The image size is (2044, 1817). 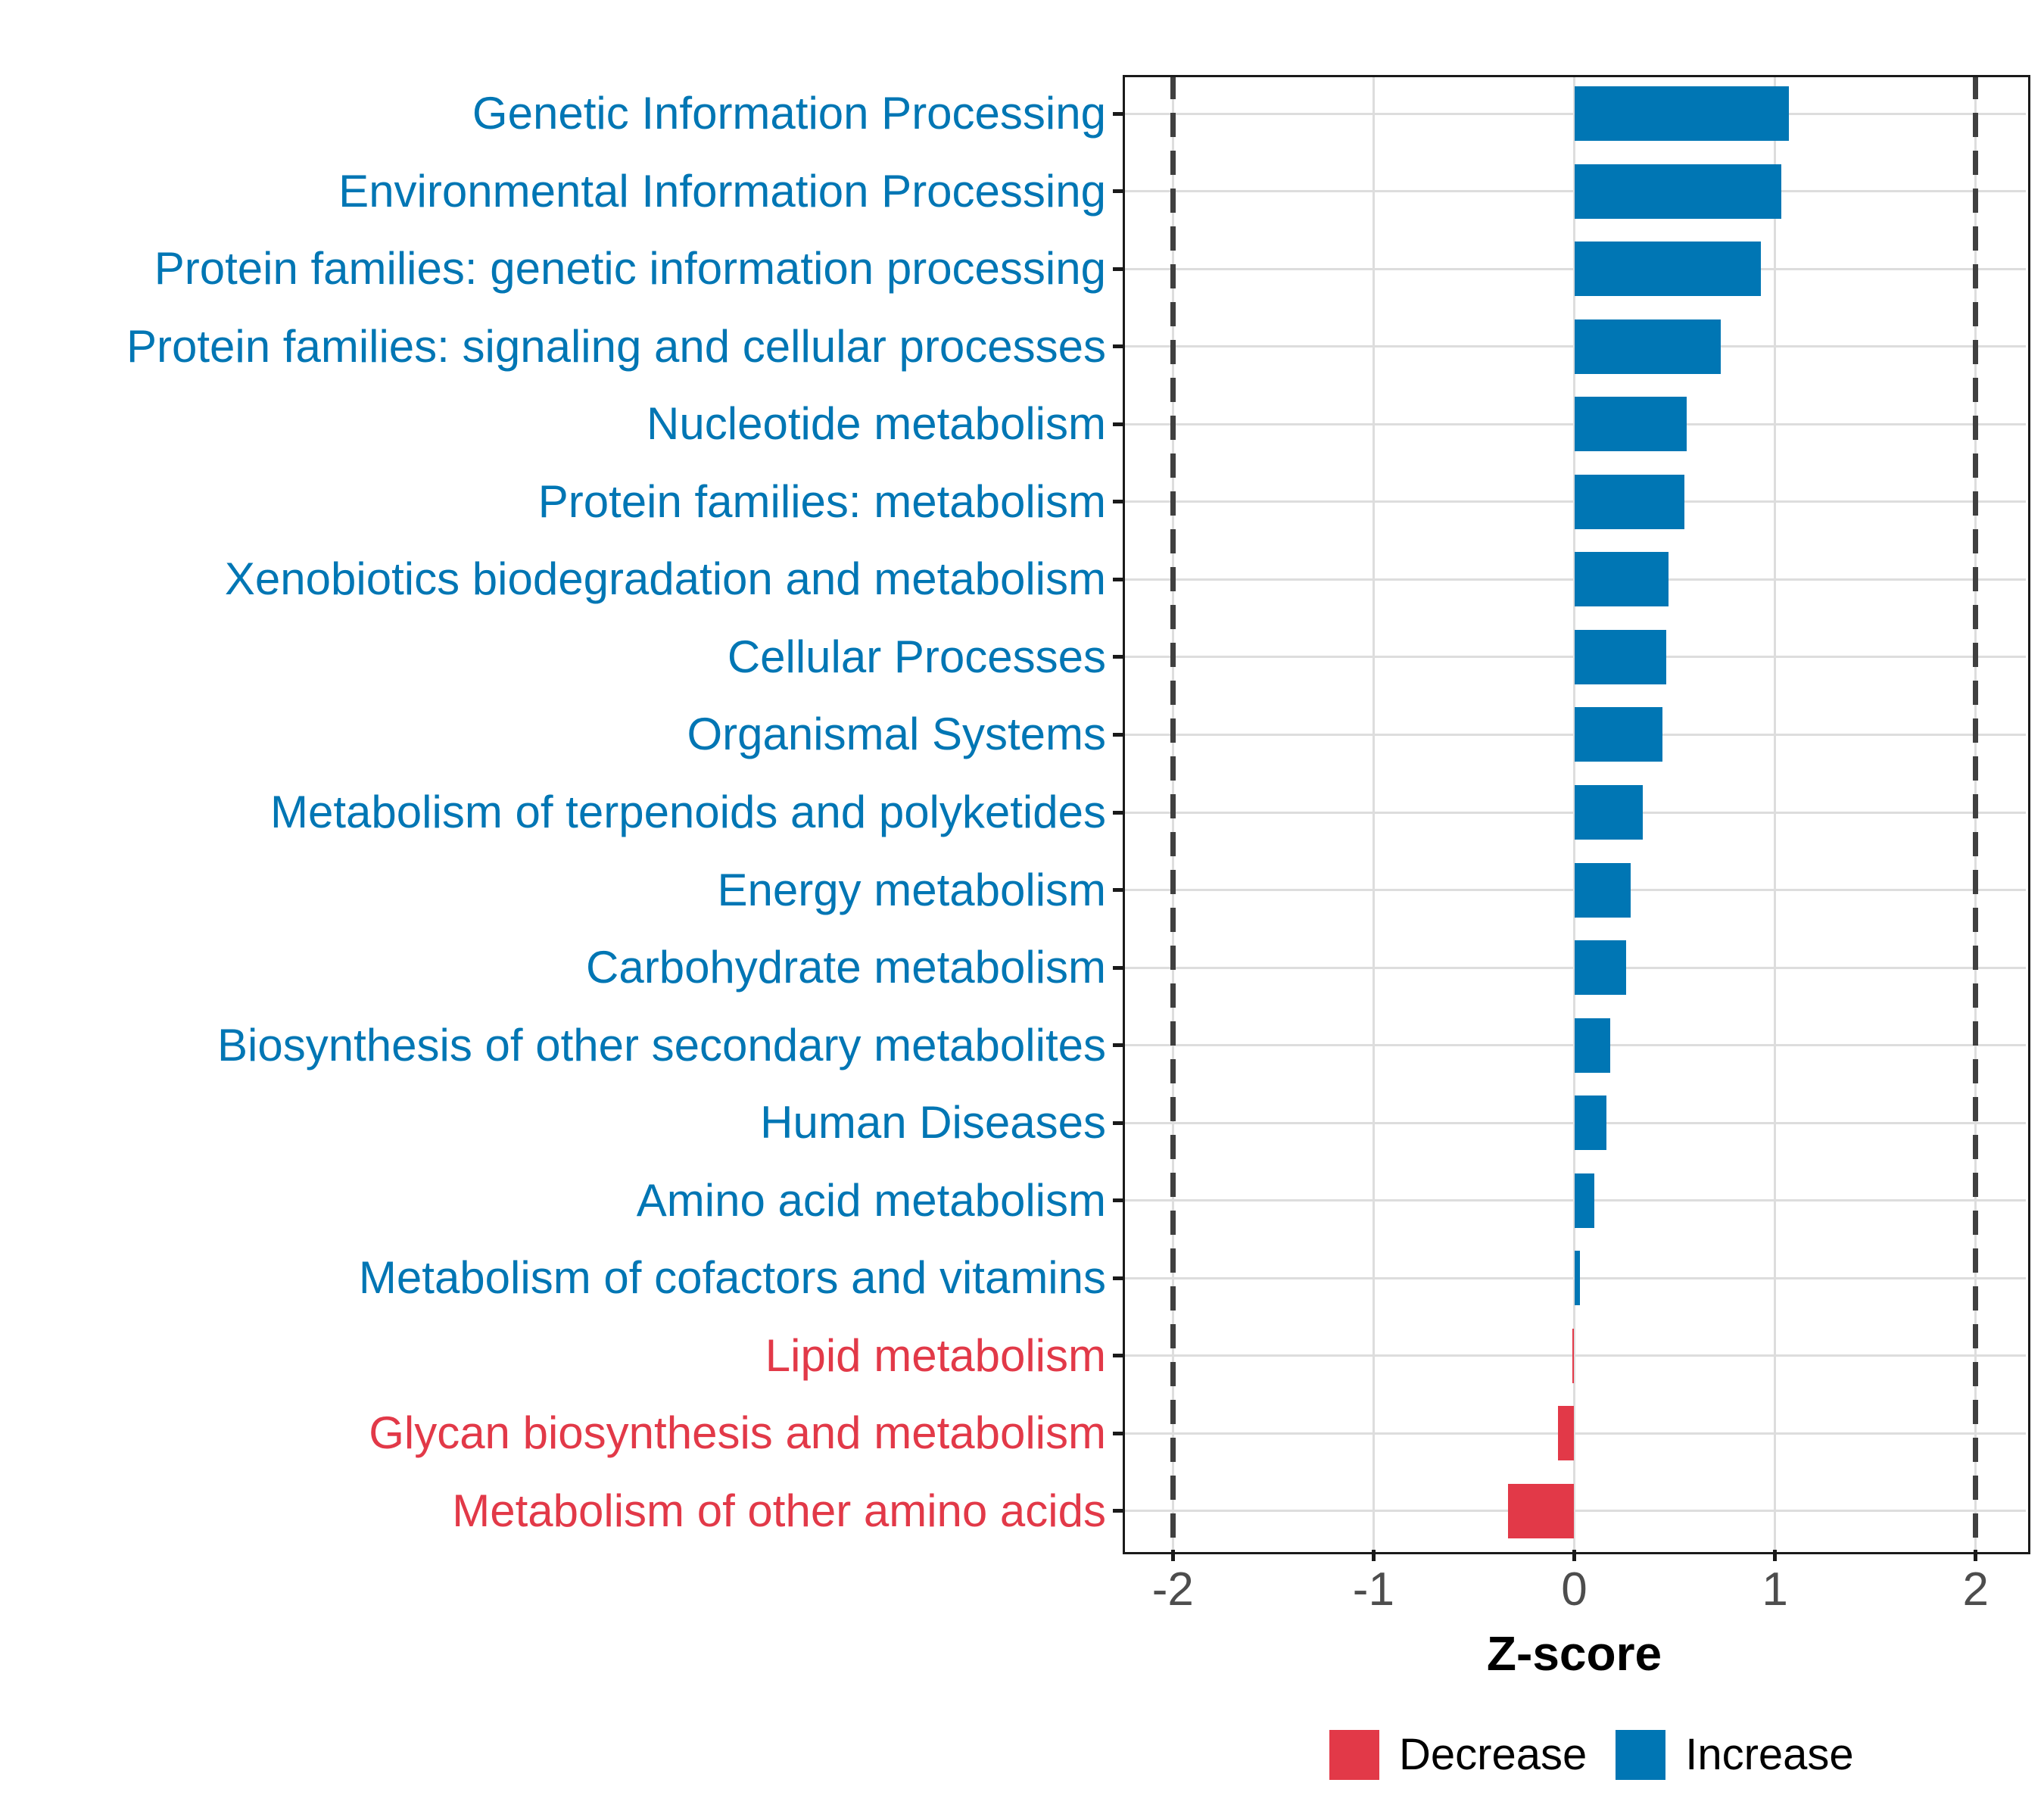 What do you see at coordinates (1606, 1755) in the screenshot?
I see `legend: Decrease Increase` at bounding box center [1606, 1755].